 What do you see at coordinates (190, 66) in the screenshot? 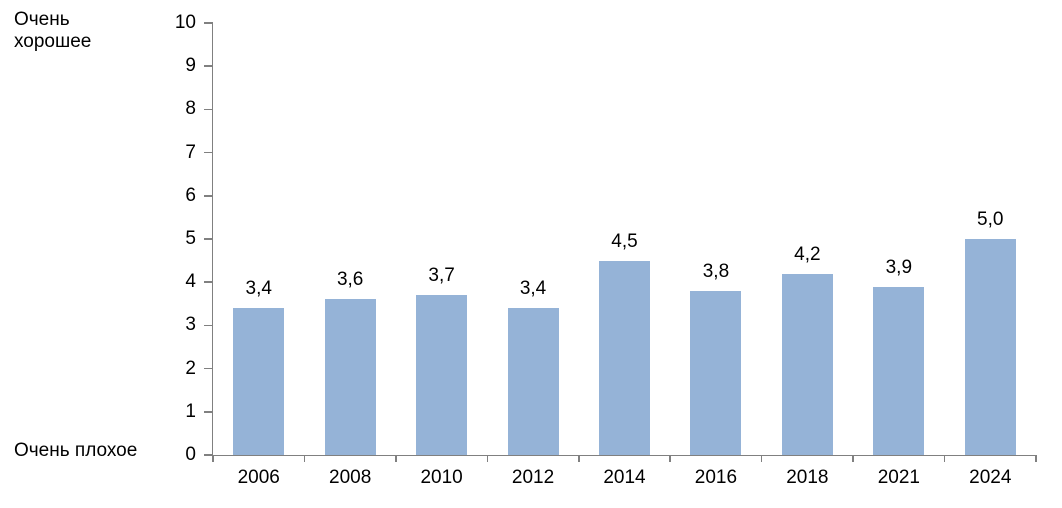
I see `y-tick-label: 9` at bounding box center [190, 66].